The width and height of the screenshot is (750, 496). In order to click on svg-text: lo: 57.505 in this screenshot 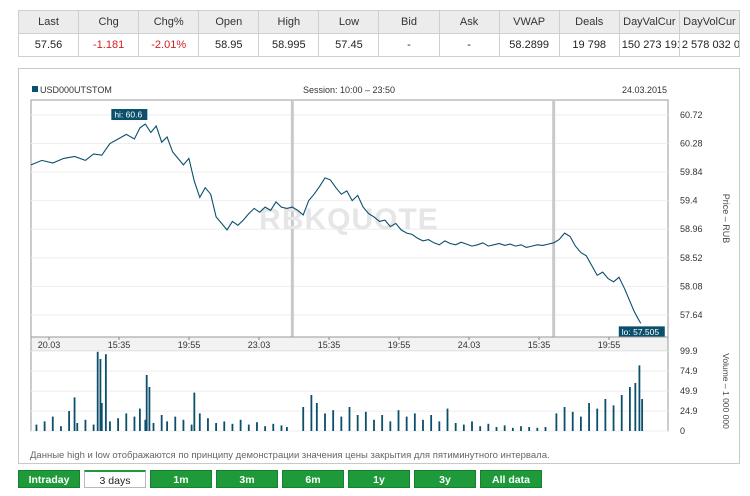, I will do `click(641, 332)`.